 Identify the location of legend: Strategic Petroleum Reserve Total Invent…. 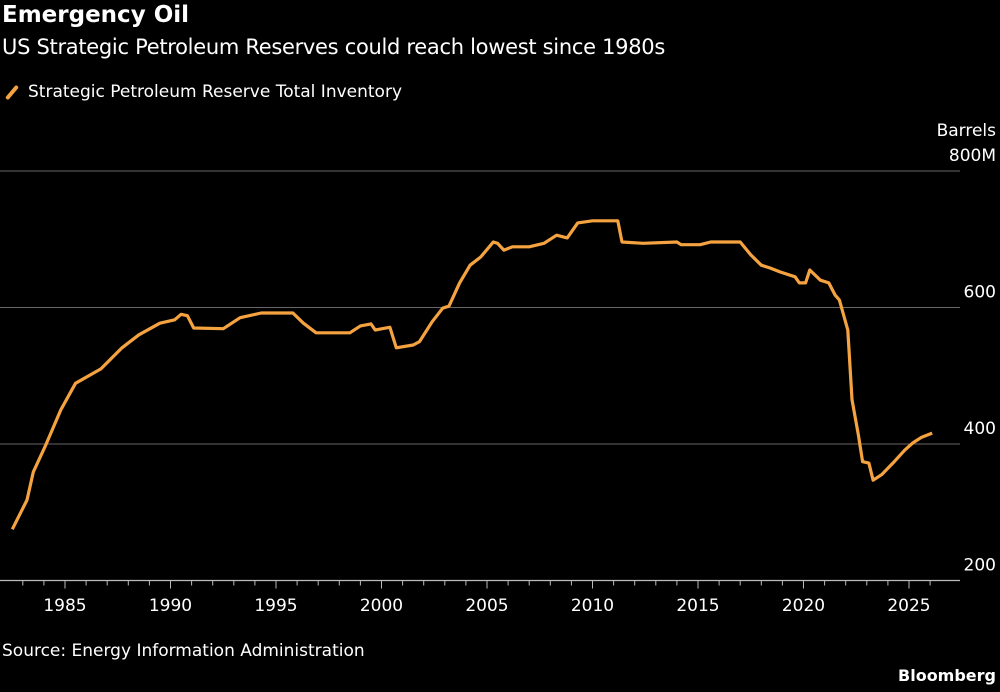
(202, 92).